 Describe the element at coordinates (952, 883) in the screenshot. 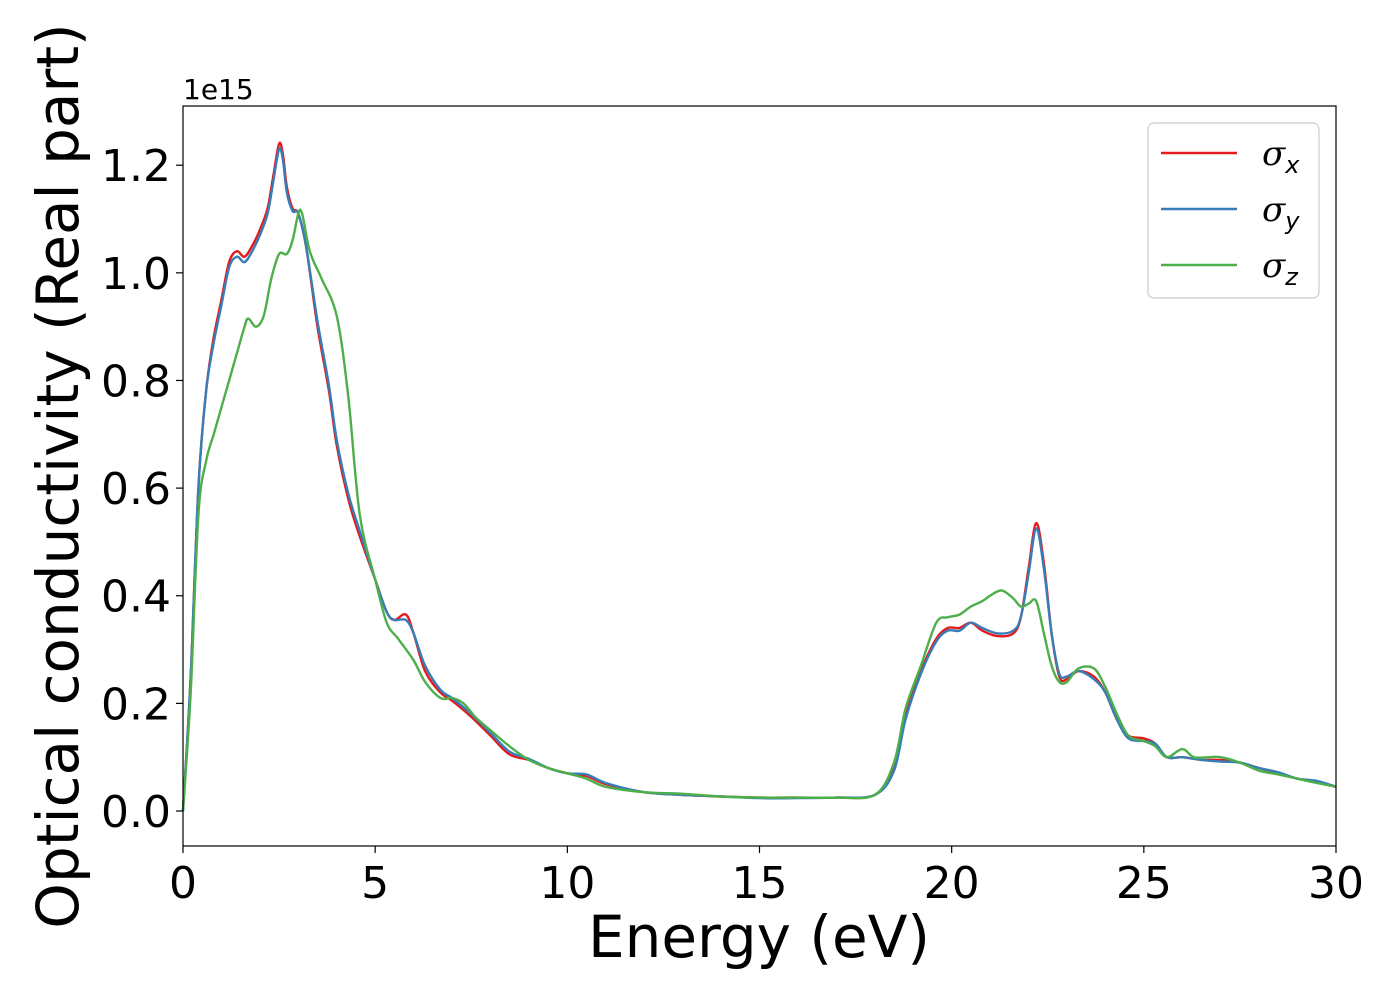

I see `x-tick-label: 20` at that location.